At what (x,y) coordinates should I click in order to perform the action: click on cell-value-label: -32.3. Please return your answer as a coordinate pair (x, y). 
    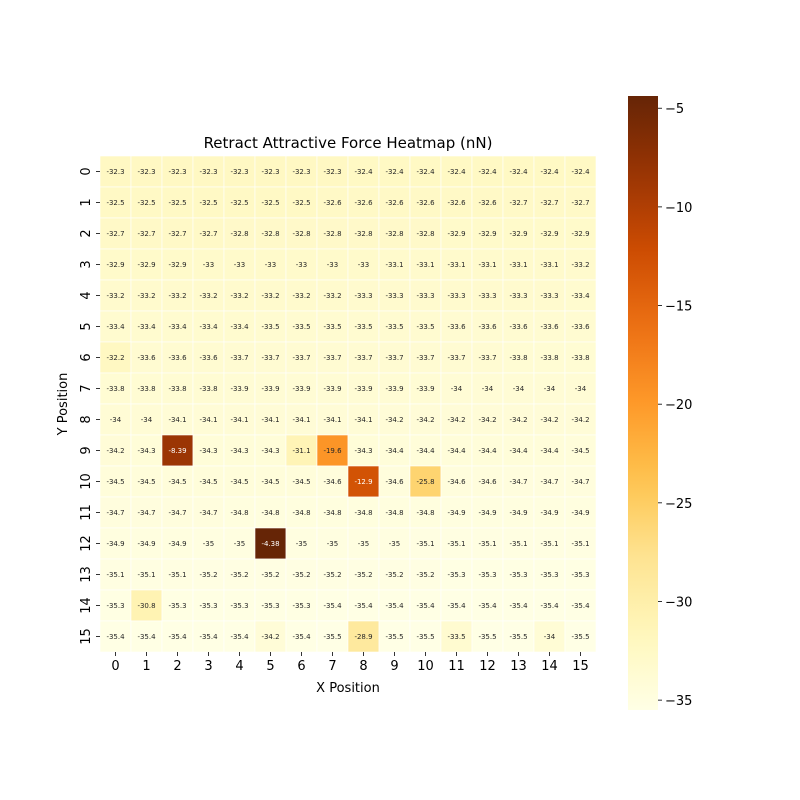
    Looking at the image, I should click on (332, 172).